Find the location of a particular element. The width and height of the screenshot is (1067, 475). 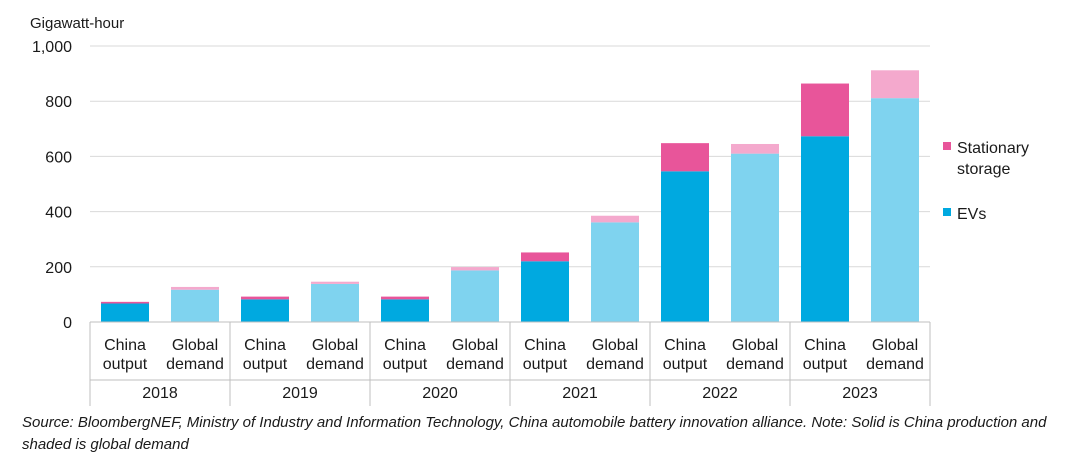

bar-evs-global-demand-2019 is located at coordinates (335, 302).